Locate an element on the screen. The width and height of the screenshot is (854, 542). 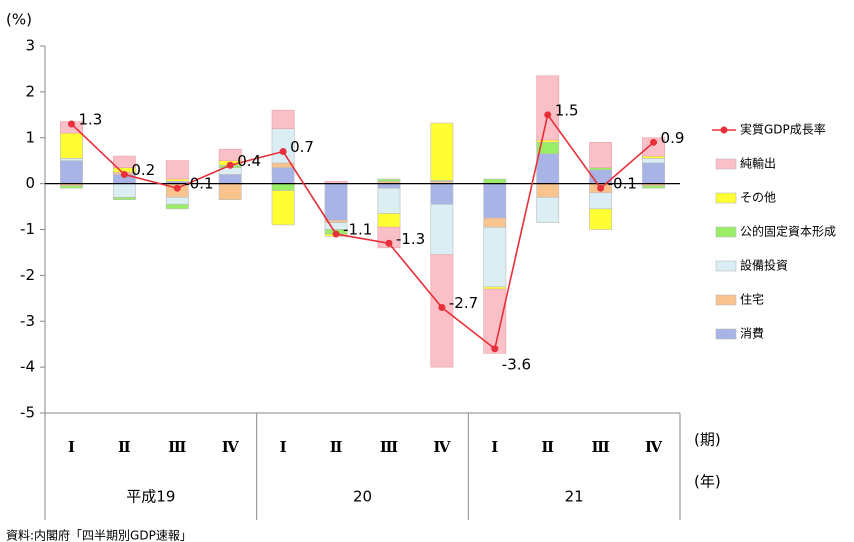
y-tick-label: -4 is located at coordinates (27, 367).